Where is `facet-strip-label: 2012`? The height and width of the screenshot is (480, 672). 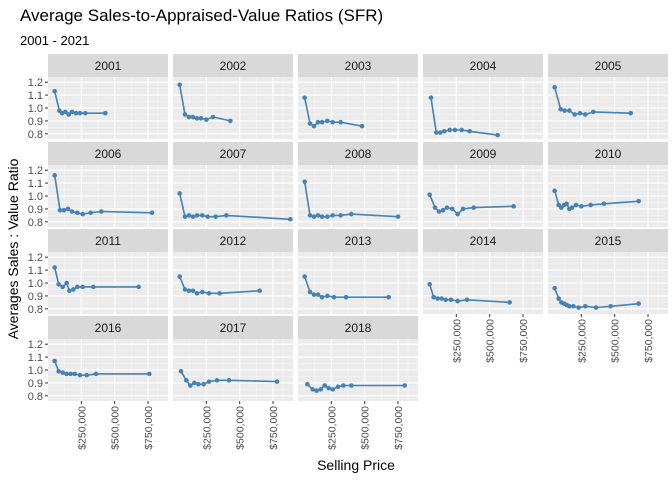
facet-strip-label: 2012 is located at coordinates (233, 241).